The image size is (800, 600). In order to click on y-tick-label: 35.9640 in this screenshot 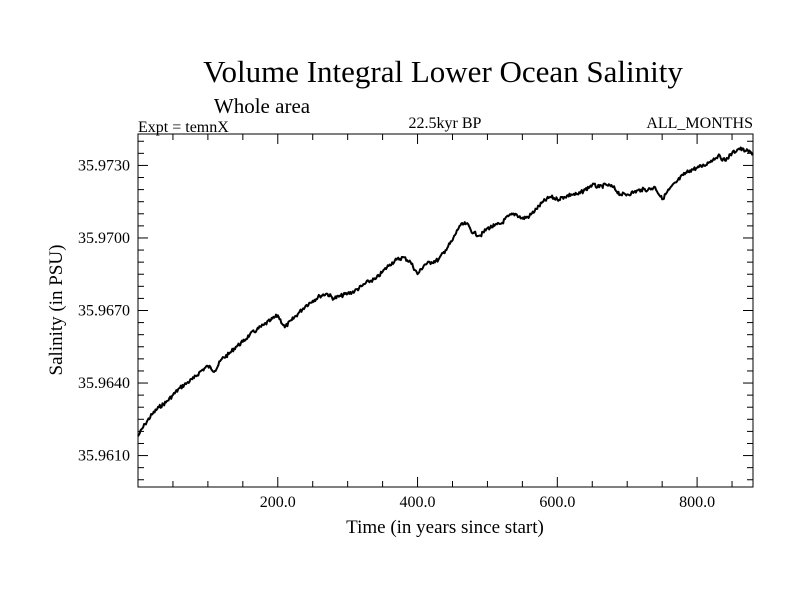, I will do `click(104, 383)`.